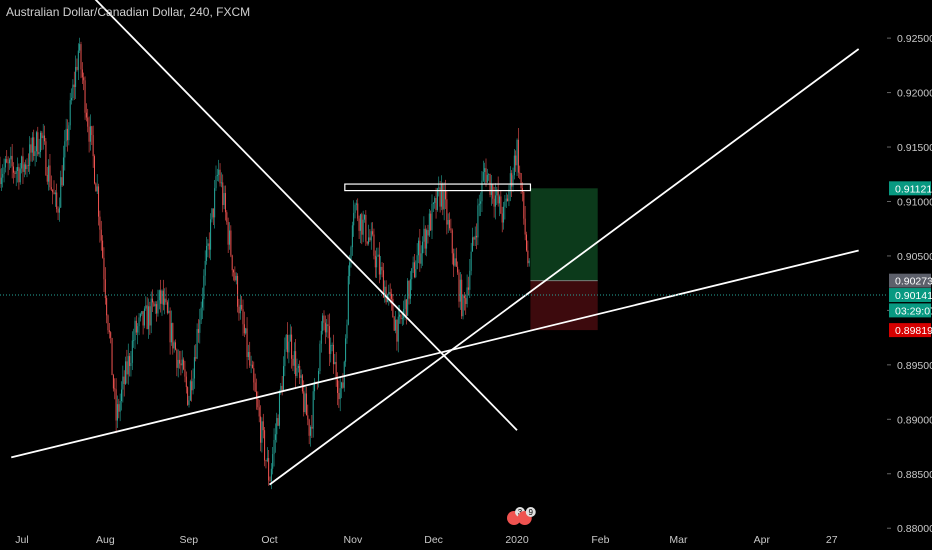 This screenshot has width=932, height=550. What do you see at coordinates (914, 529) in the screenshot?
I see `y-tick-label: 0.88000` at bounding box center [914, 529].